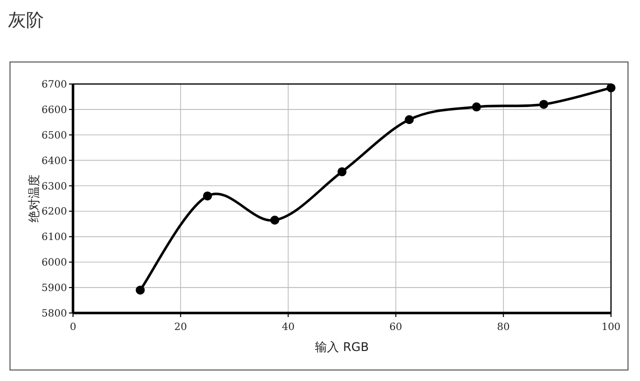 The width and height of the screenshot is (640, 381). What do you see at coordinates (54, 110) in the screenshot?
I see `y-tick-label: 6600` at bounding box center [54, 110].